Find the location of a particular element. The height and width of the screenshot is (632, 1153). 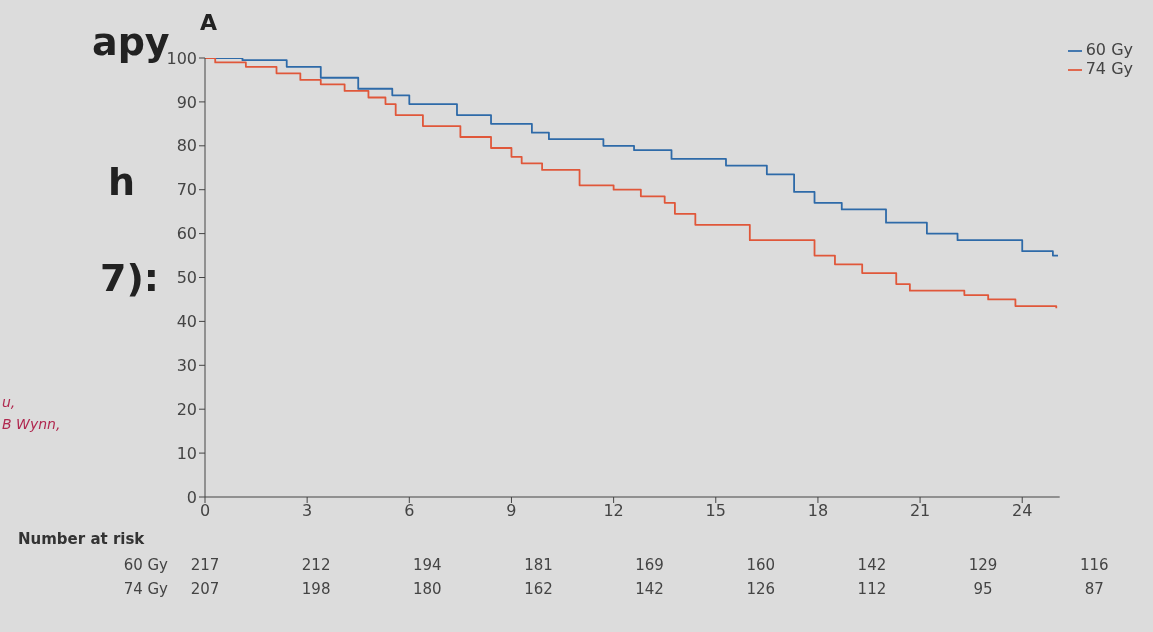

text: 7): is located at coordinates (130, 278).